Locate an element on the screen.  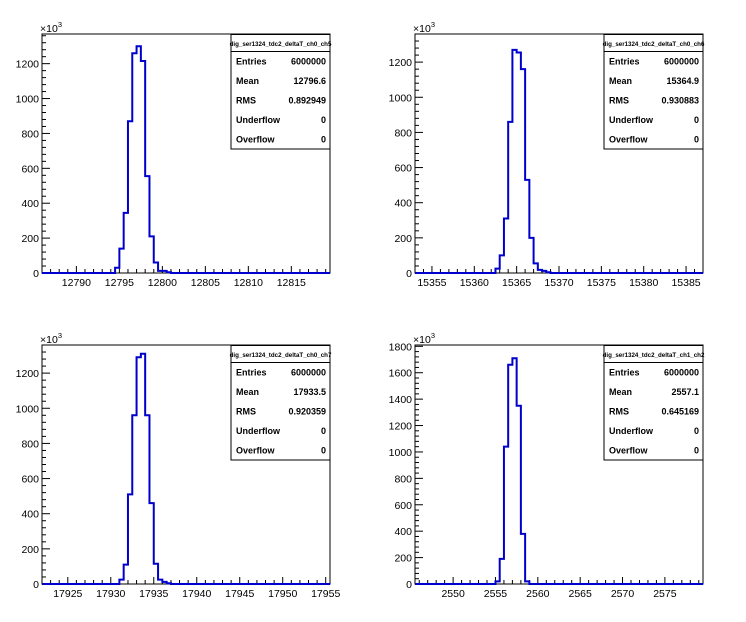
stats-value: 15364.9 is located at coordinates (682, 81).